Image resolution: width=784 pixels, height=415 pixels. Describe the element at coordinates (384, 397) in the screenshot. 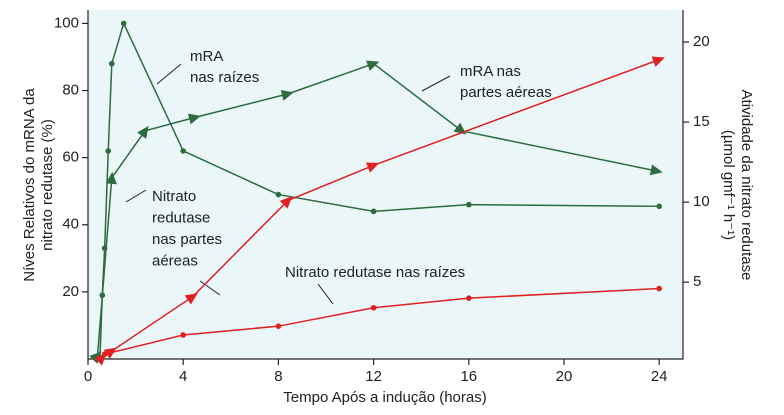

I see `x-axis-label: Tempo Após a indução (horas)` at that location.